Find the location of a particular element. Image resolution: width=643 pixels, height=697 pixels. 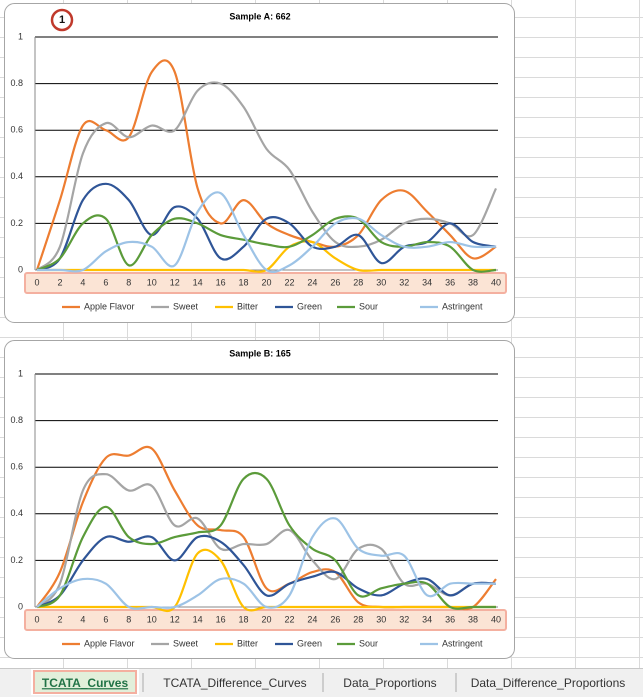

chart-title: Sample A: 662 is located at coordinates (259, 16).